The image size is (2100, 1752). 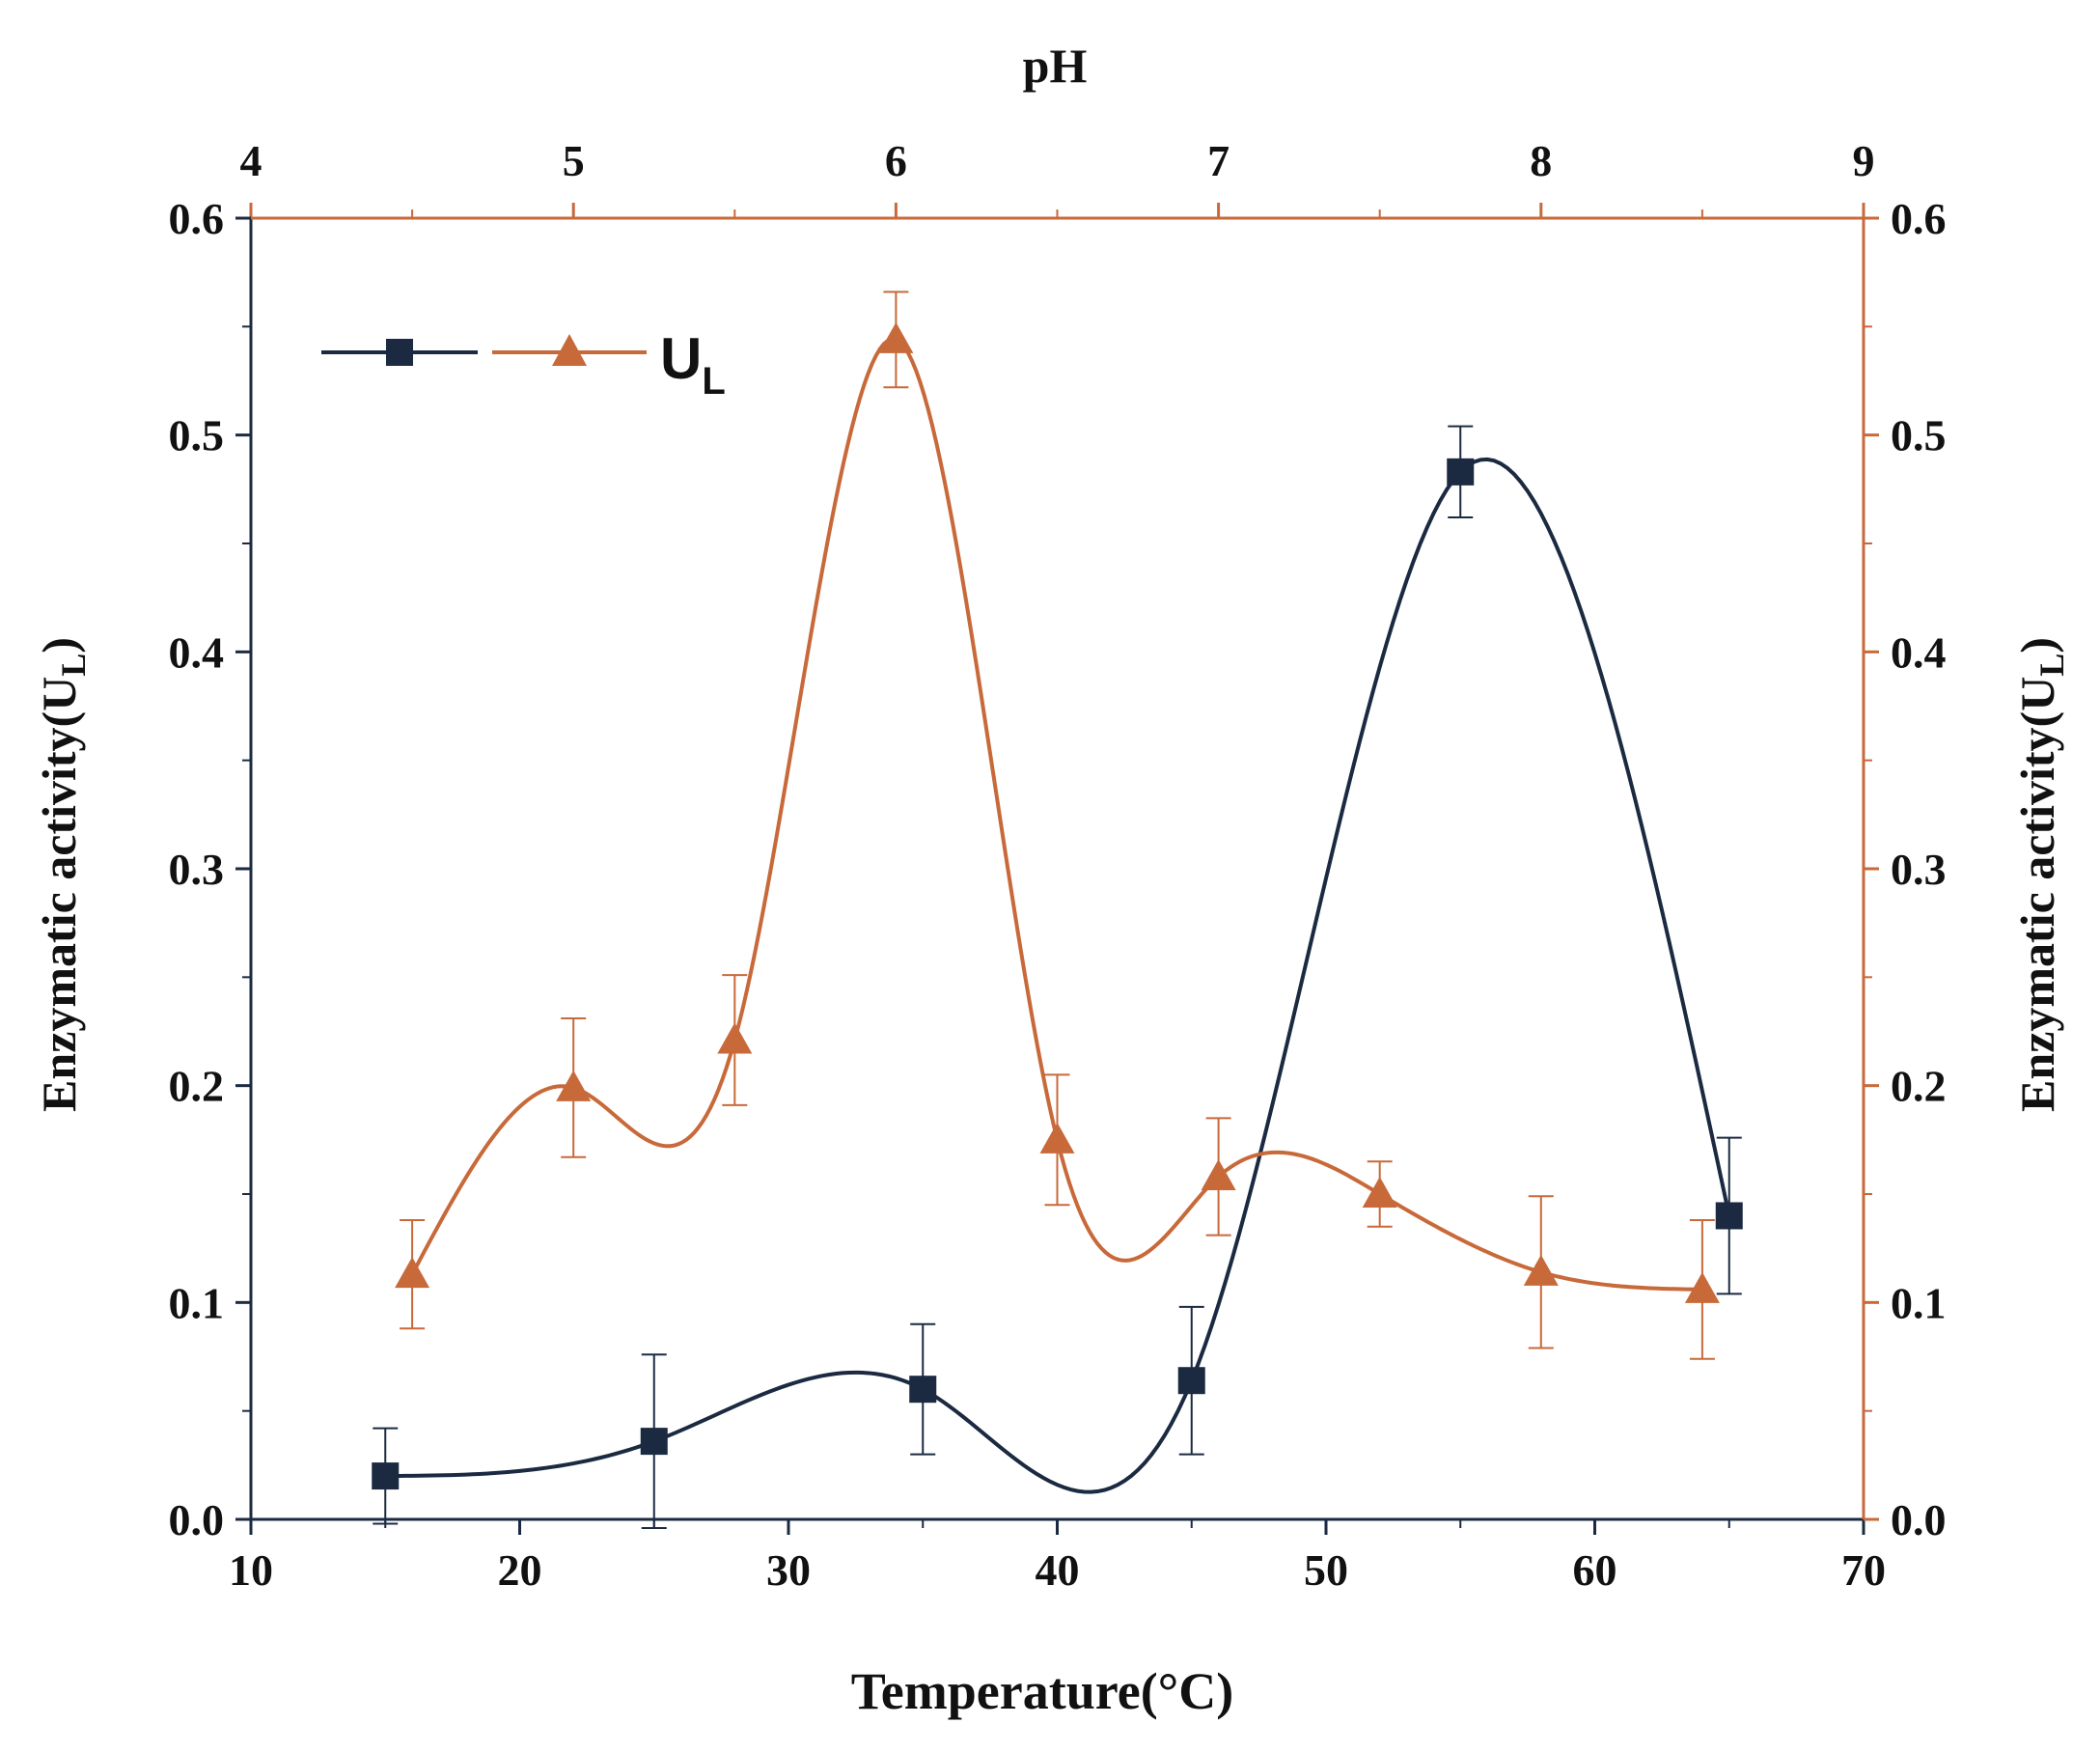 I want to click on y-axis-label: Enzymatic activity(UL), so click(x=62, y=875).